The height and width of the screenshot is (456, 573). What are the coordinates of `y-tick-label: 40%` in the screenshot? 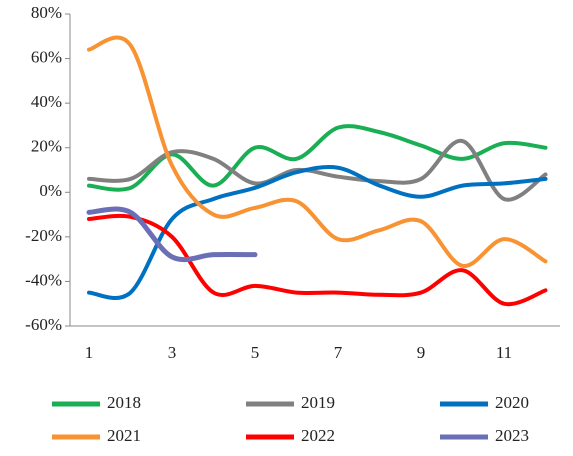 It's located at (46, 101).